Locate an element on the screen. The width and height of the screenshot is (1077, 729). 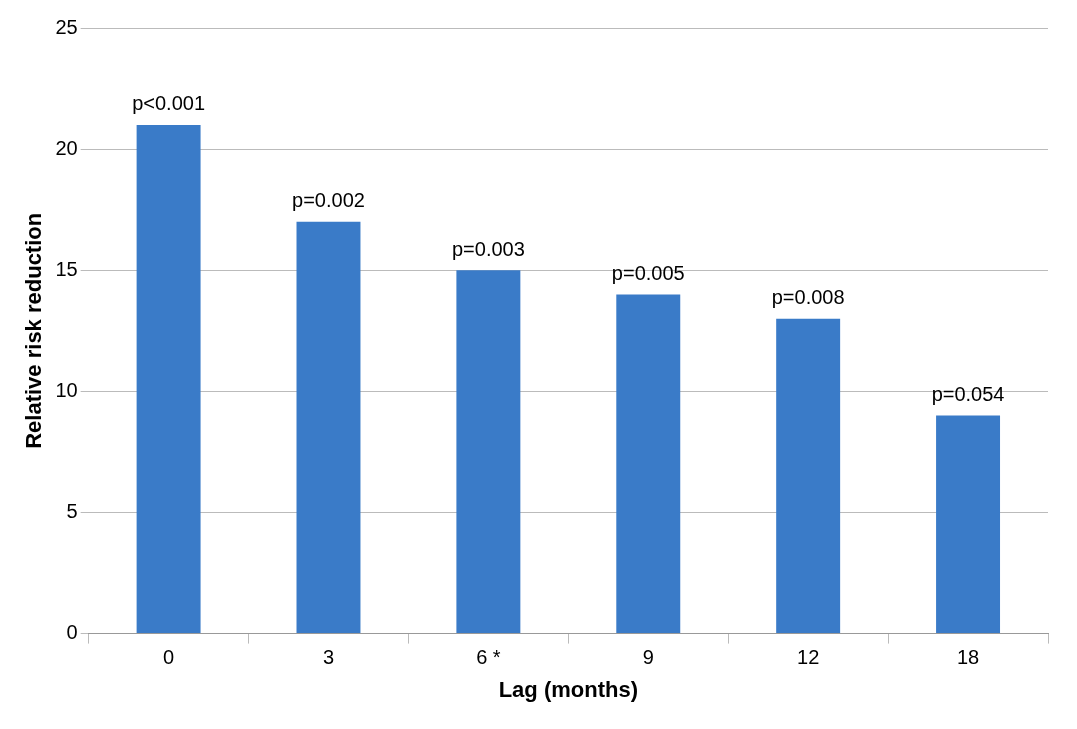
annotation: p=0.002 is located at coordinates (328, 200).